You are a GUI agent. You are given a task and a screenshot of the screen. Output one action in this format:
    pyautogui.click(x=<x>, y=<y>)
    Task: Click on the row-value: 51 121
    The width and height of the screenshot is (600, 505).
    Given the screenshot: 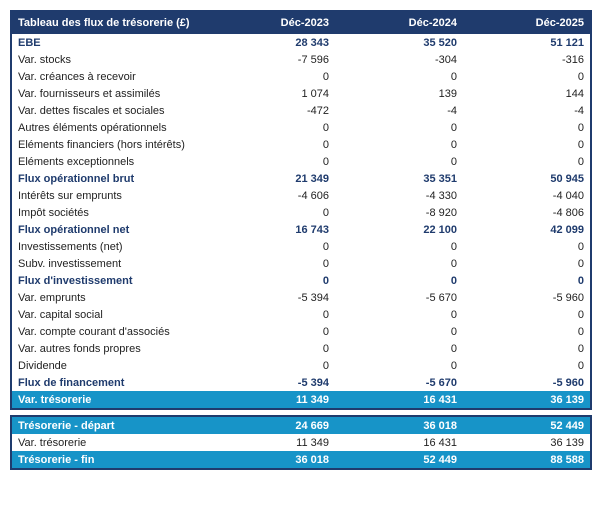 What is the action you would take?
    pyautogui.click(x=567, y=42)
    